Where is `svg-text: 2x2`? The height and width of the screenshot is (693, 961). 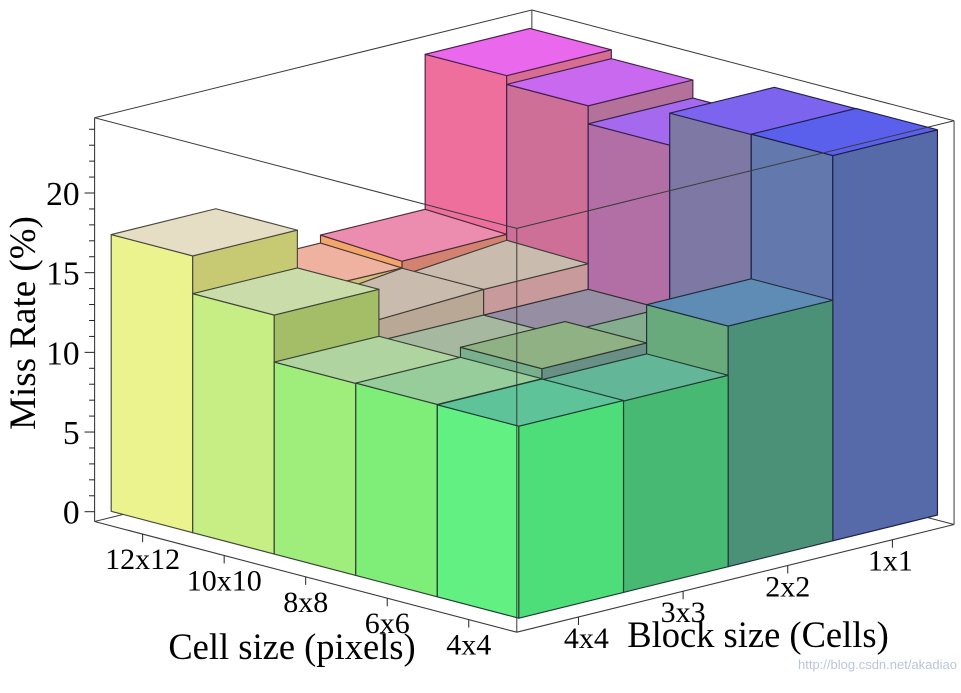
svg-text: 2x2 is located at coordinates (787, 587).